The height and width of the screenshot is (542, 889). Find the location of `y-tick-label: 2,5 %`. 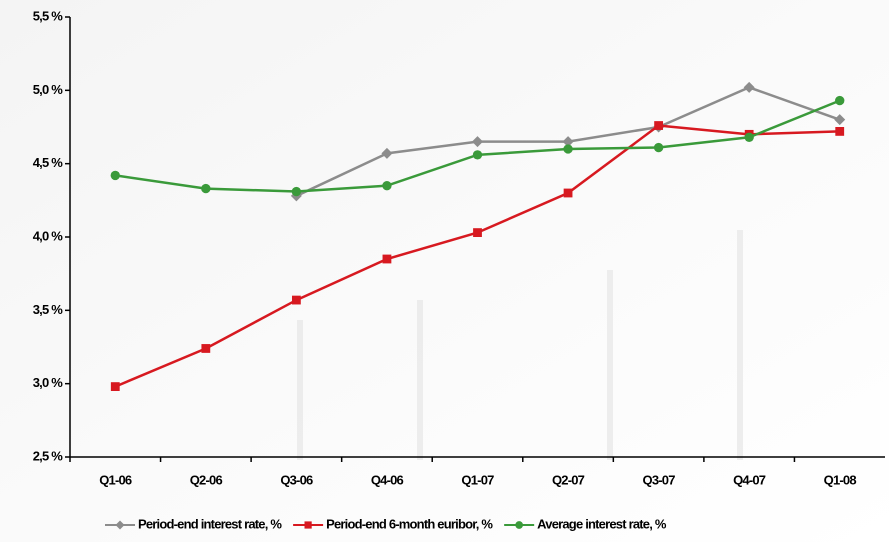

y-tick-label: 2,5 % is located at coordinates (48, 455).